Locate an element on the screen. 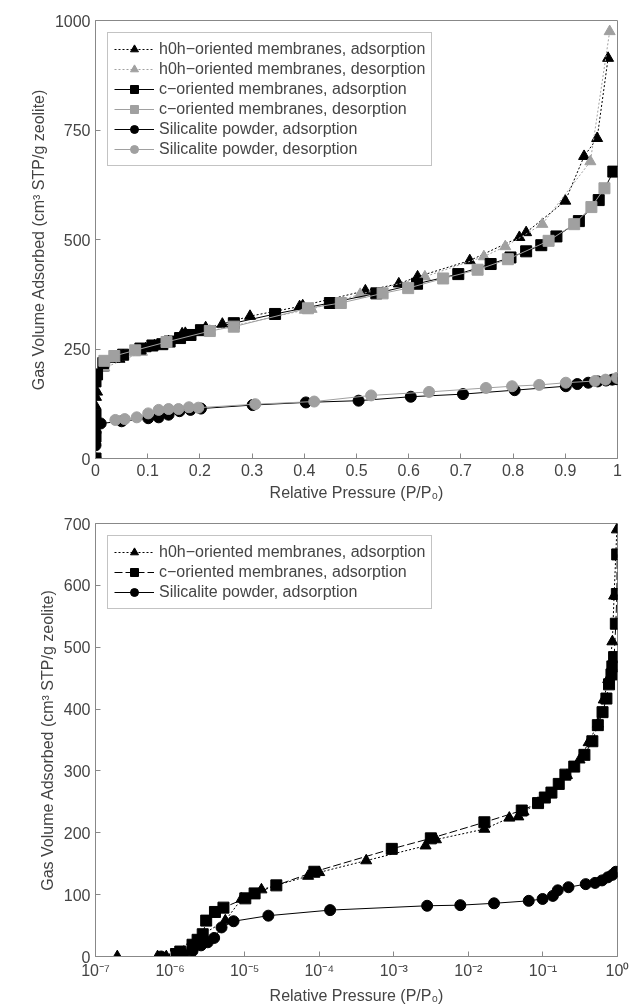 The image size is (629, 1007). x-tick-label: 0.2 is located at coordinates (200, 470).